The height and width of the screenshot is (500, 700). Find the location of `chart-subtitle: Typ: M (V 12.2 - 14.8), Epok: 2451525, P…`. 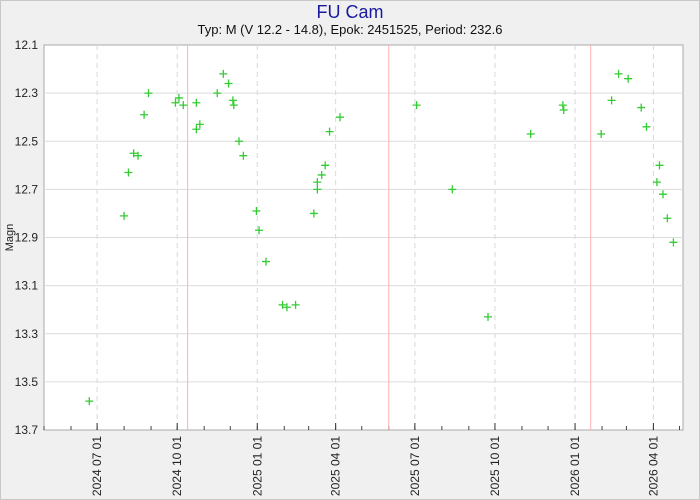

chart-subtitle: Typ: M (V 12.2 - 14.8), Epok: 2451525, P… is located at coordinates (350, 29).